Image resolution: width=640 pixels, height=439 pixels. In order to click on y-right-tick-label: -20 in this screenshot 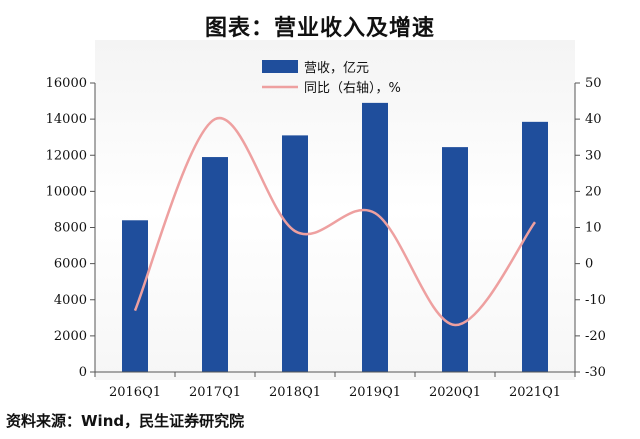, I will do `click(595, 336)`.